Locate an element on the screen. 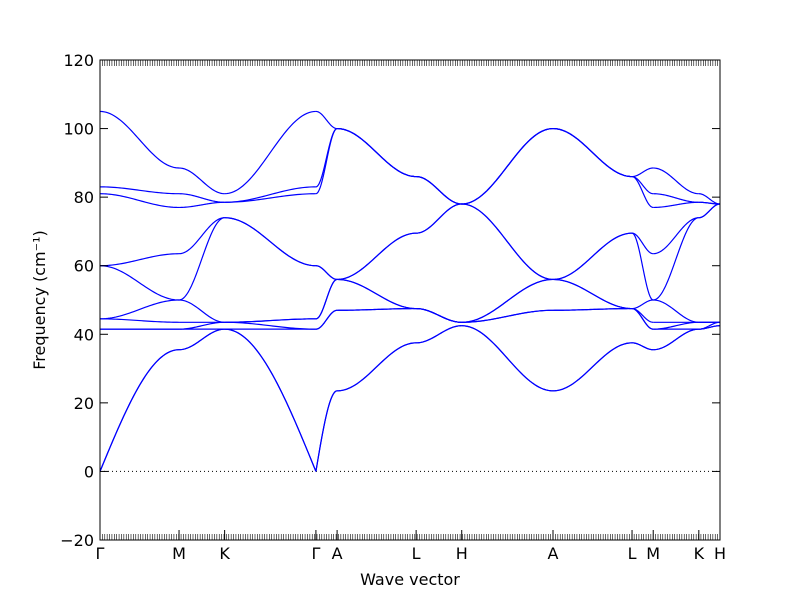 The width and height of the screenshot is (800, 600). y-tick-label: −20 is located at coordinates (77, 540).